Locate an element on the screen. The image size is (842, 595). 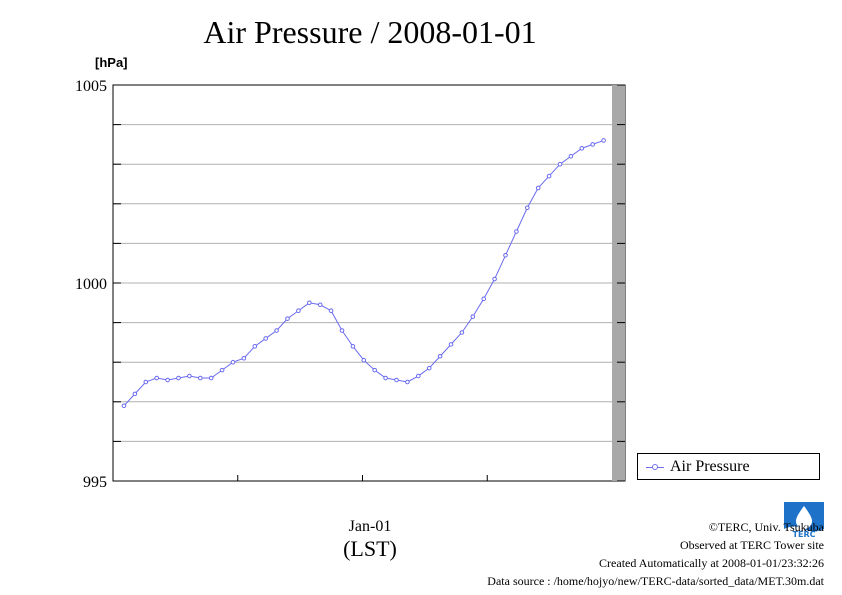
y-tick-label: 1000 is located at coordinates (91, 284).